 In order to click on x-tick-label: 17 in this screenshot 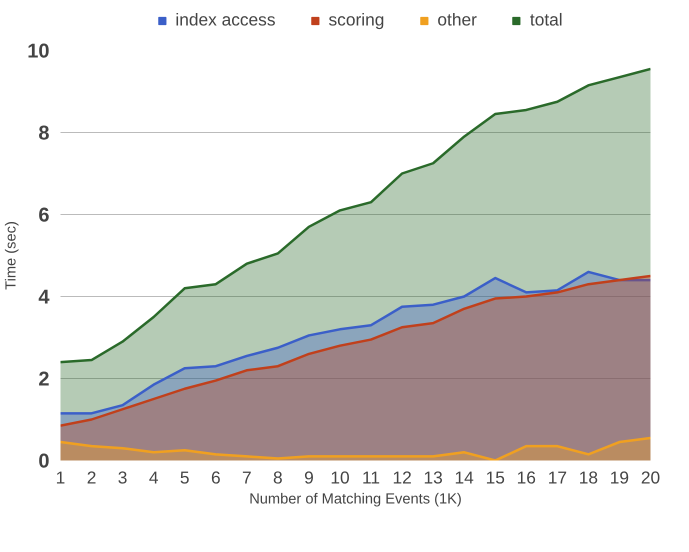, I will do `click(557, 478)`.